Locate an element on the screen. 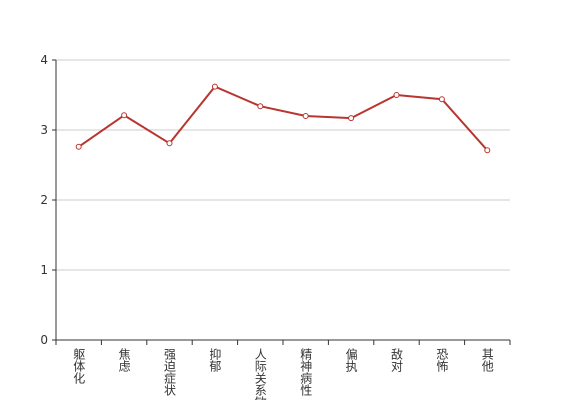 The image size is (567, 400). x-tick-label: 敌对 is located at coordinates (397, 359).